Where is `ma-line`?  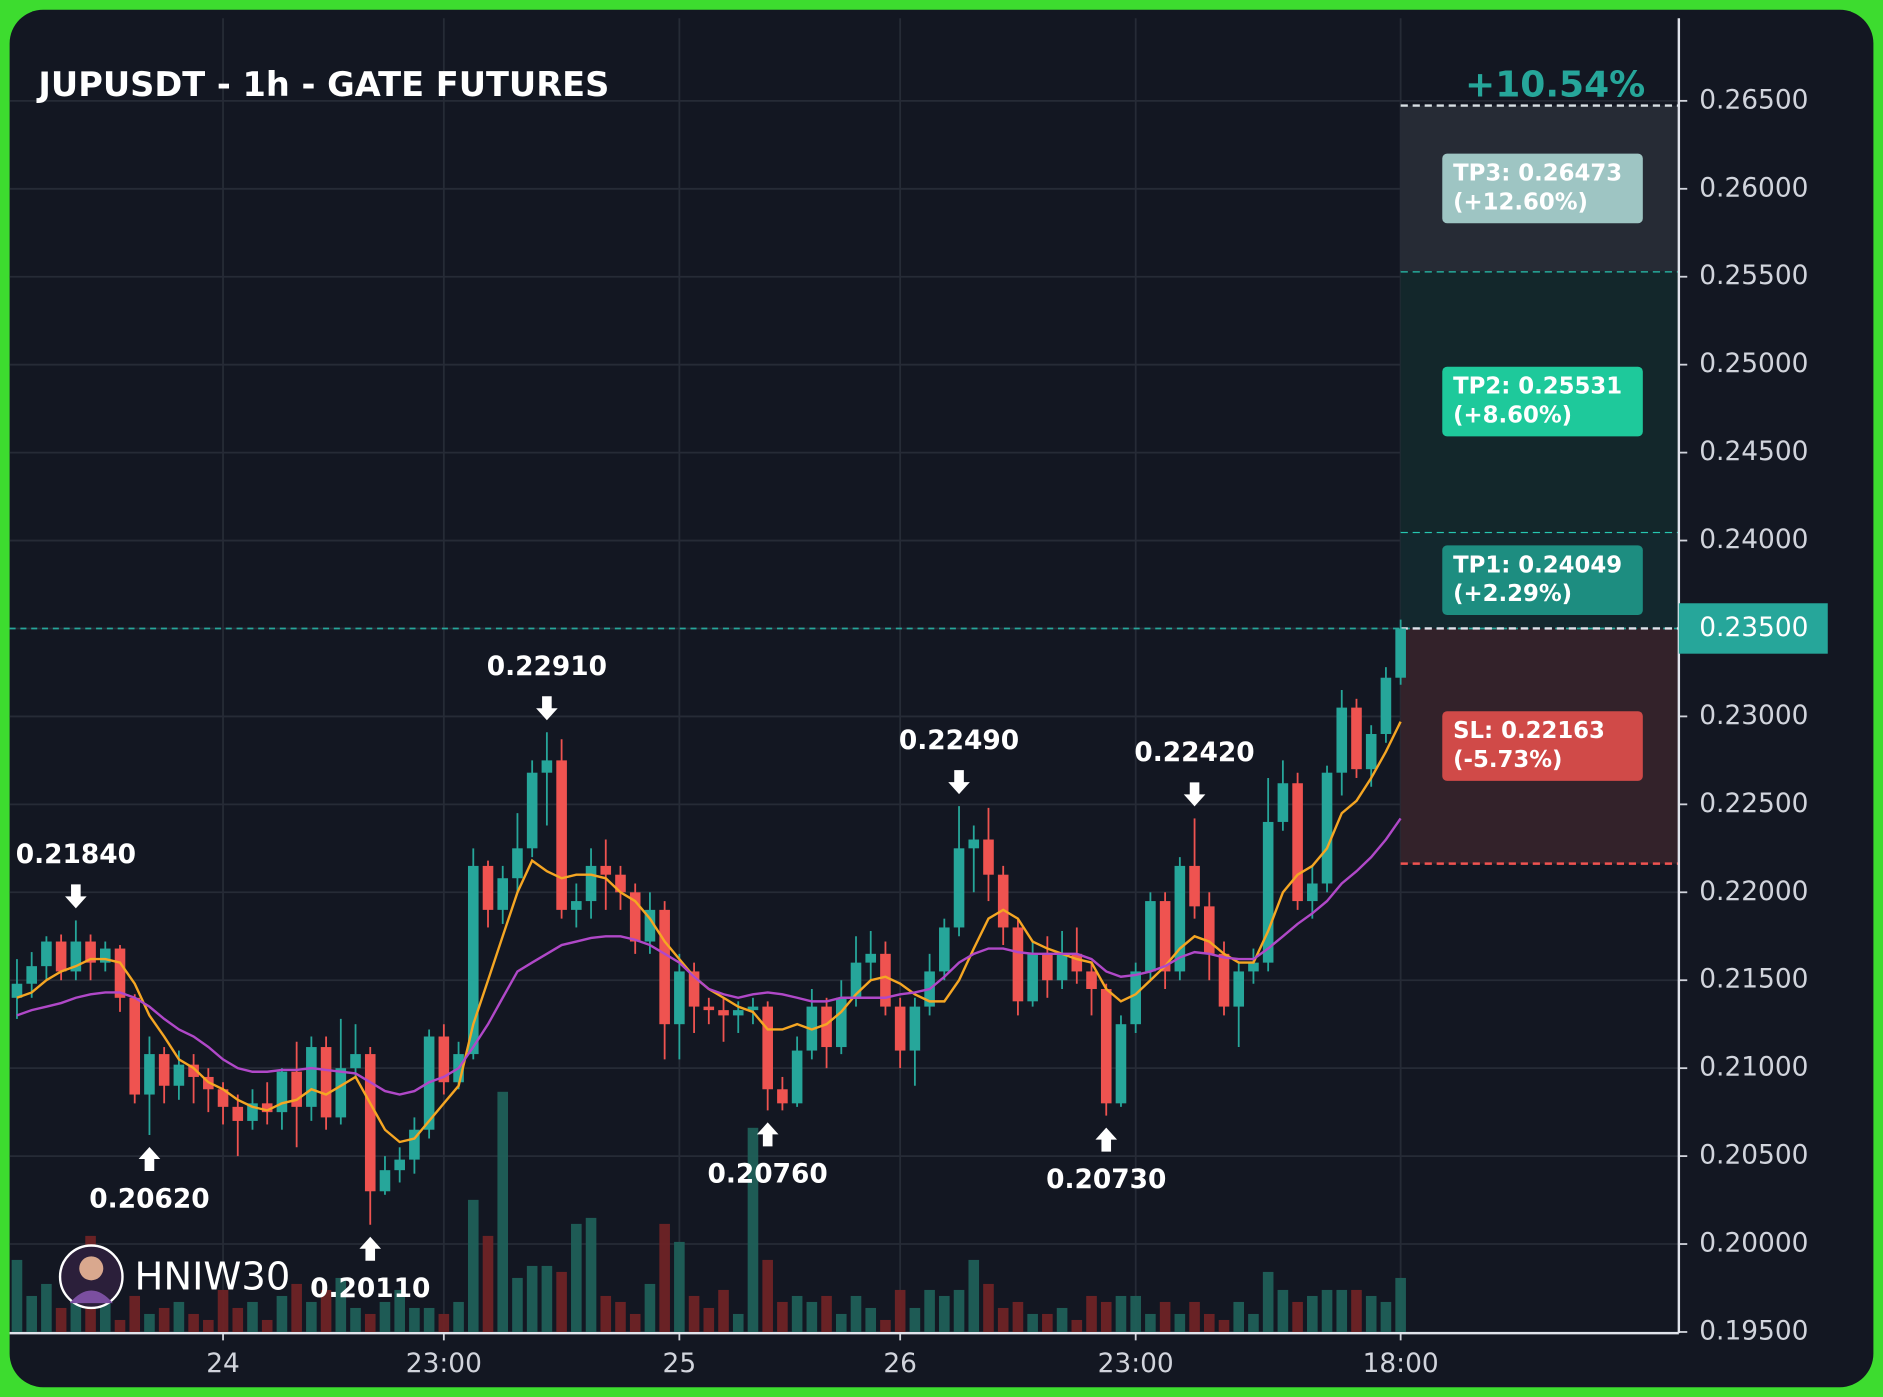
ma-line is located at coordinates (709, 956).